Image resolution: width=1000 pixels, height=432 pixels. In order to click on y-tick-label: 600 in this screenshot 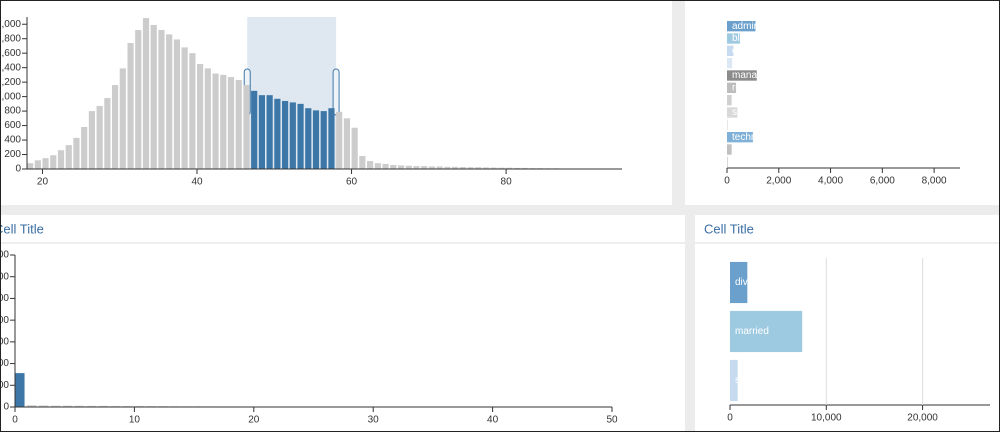, I will do `click(12, 125)`.